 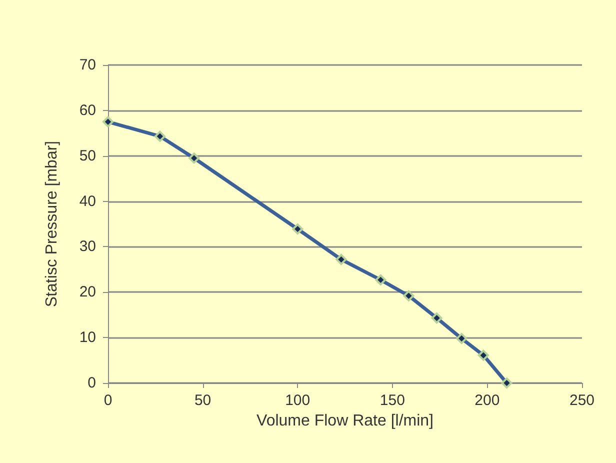 What do you see at coordinates (487, 400) in the screenshot?
I see `x-tick-label: 200` at bounding box center [487, 400].